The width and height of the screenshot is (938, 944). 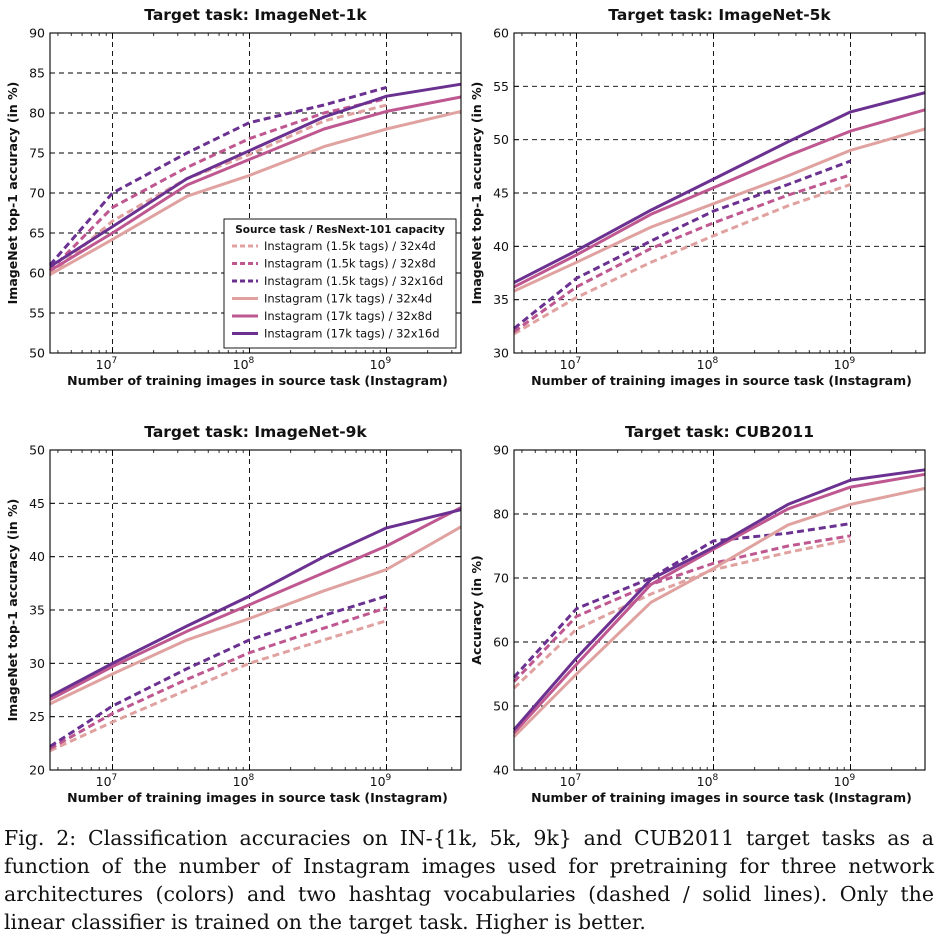 I want to click on y-tick-label: 75, so click(x=37, y=153).